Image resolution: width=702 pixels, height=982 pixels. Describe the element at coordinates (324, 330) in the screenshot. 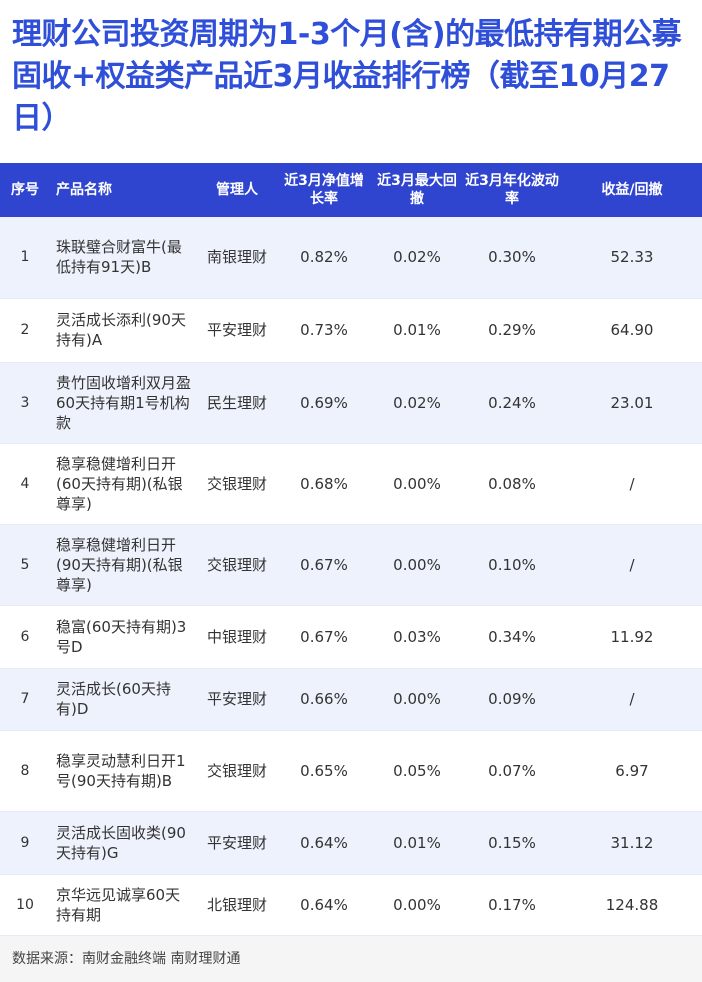

I see `row-growth: 0.73%` at that location.